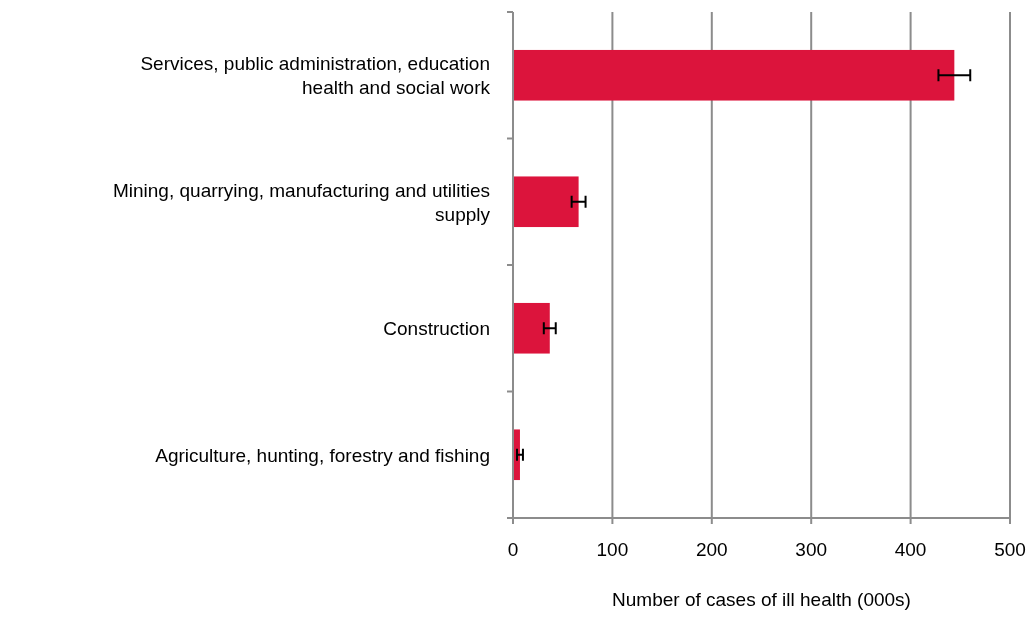 The image size is (1036, 619). I want to click on y-tick-label: Services, public administration, education health and social work, so click(315, 76).